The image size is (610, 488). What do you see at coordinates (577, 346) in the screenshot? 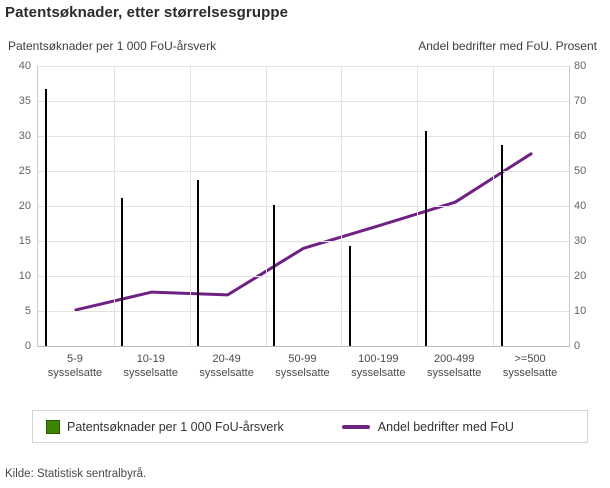
I see `y-tick-right: 0` at bounding box center [577, 346].